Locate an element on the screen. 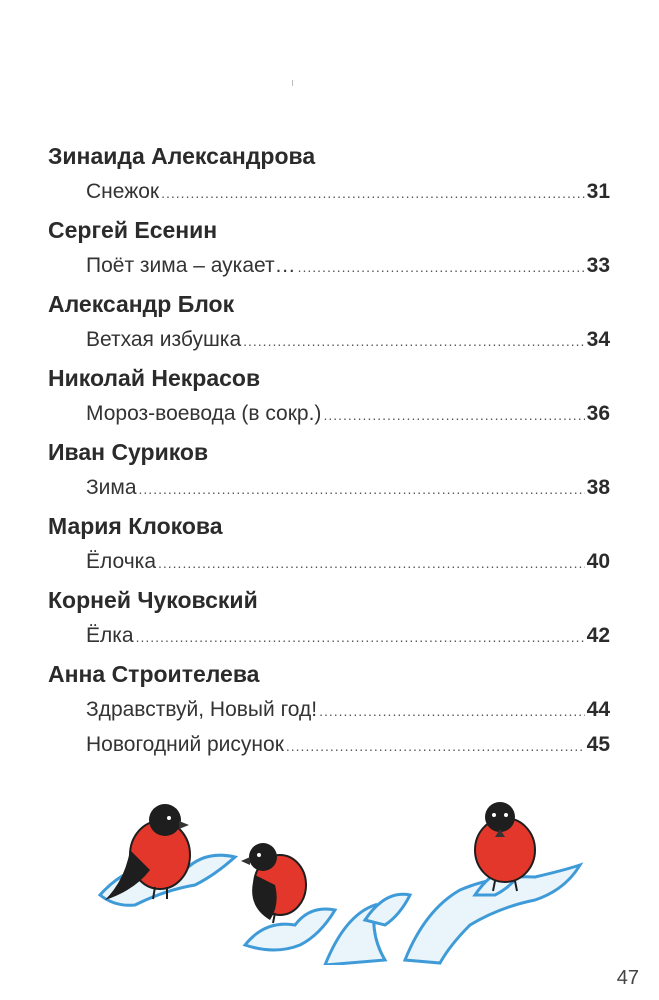 The width and height of the screenshot is (659, 1000). toc-entry: Поёт зима – аукает… 33 is located at coordinates (348, 265).